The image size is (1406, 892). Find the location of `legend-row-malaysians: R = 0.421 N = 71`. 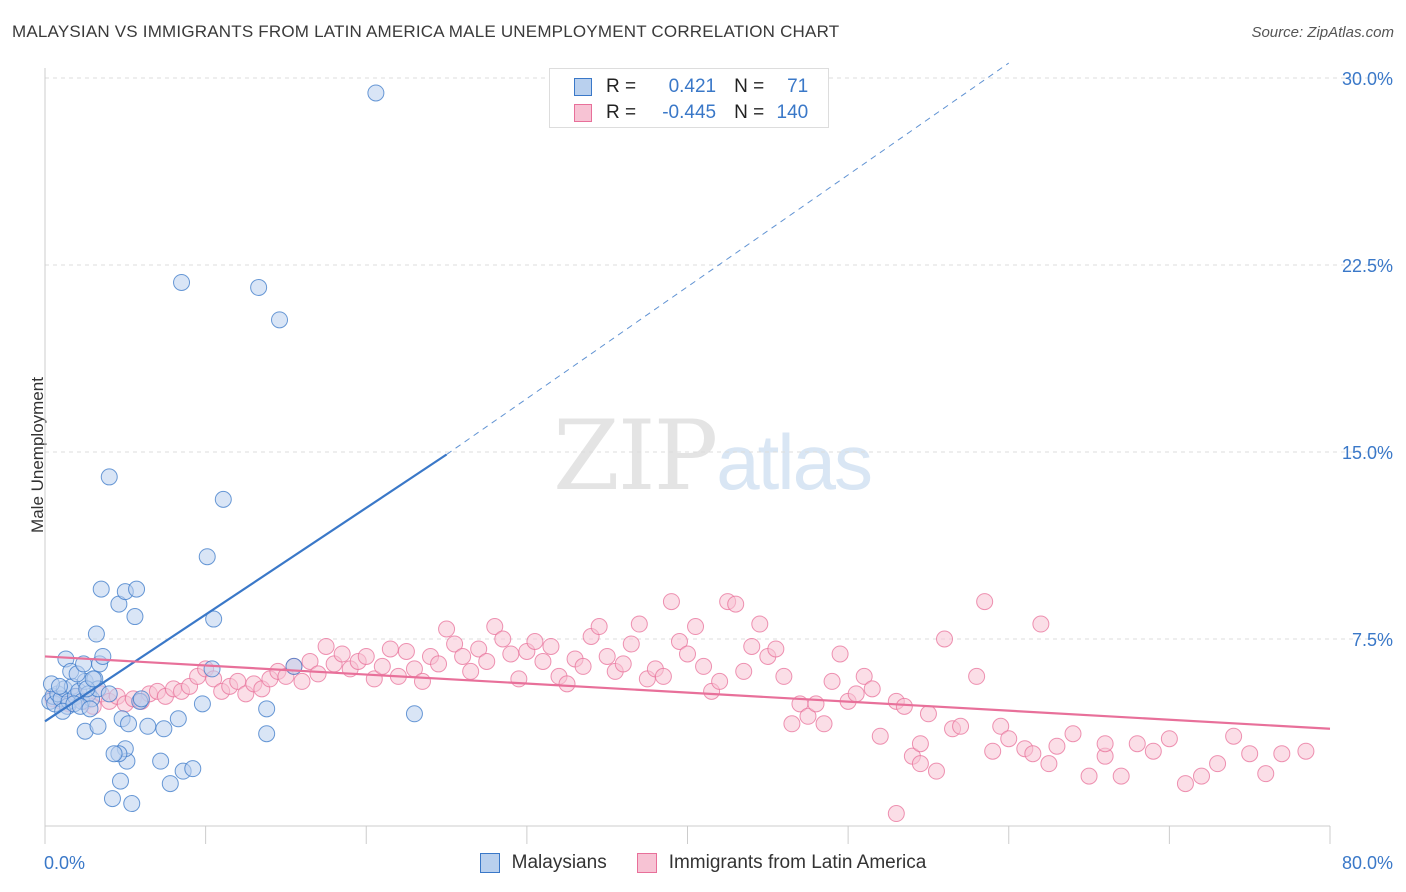

legend-row-malaysians: R = 0.421 N = 71 is located at coordinates (691, 87).